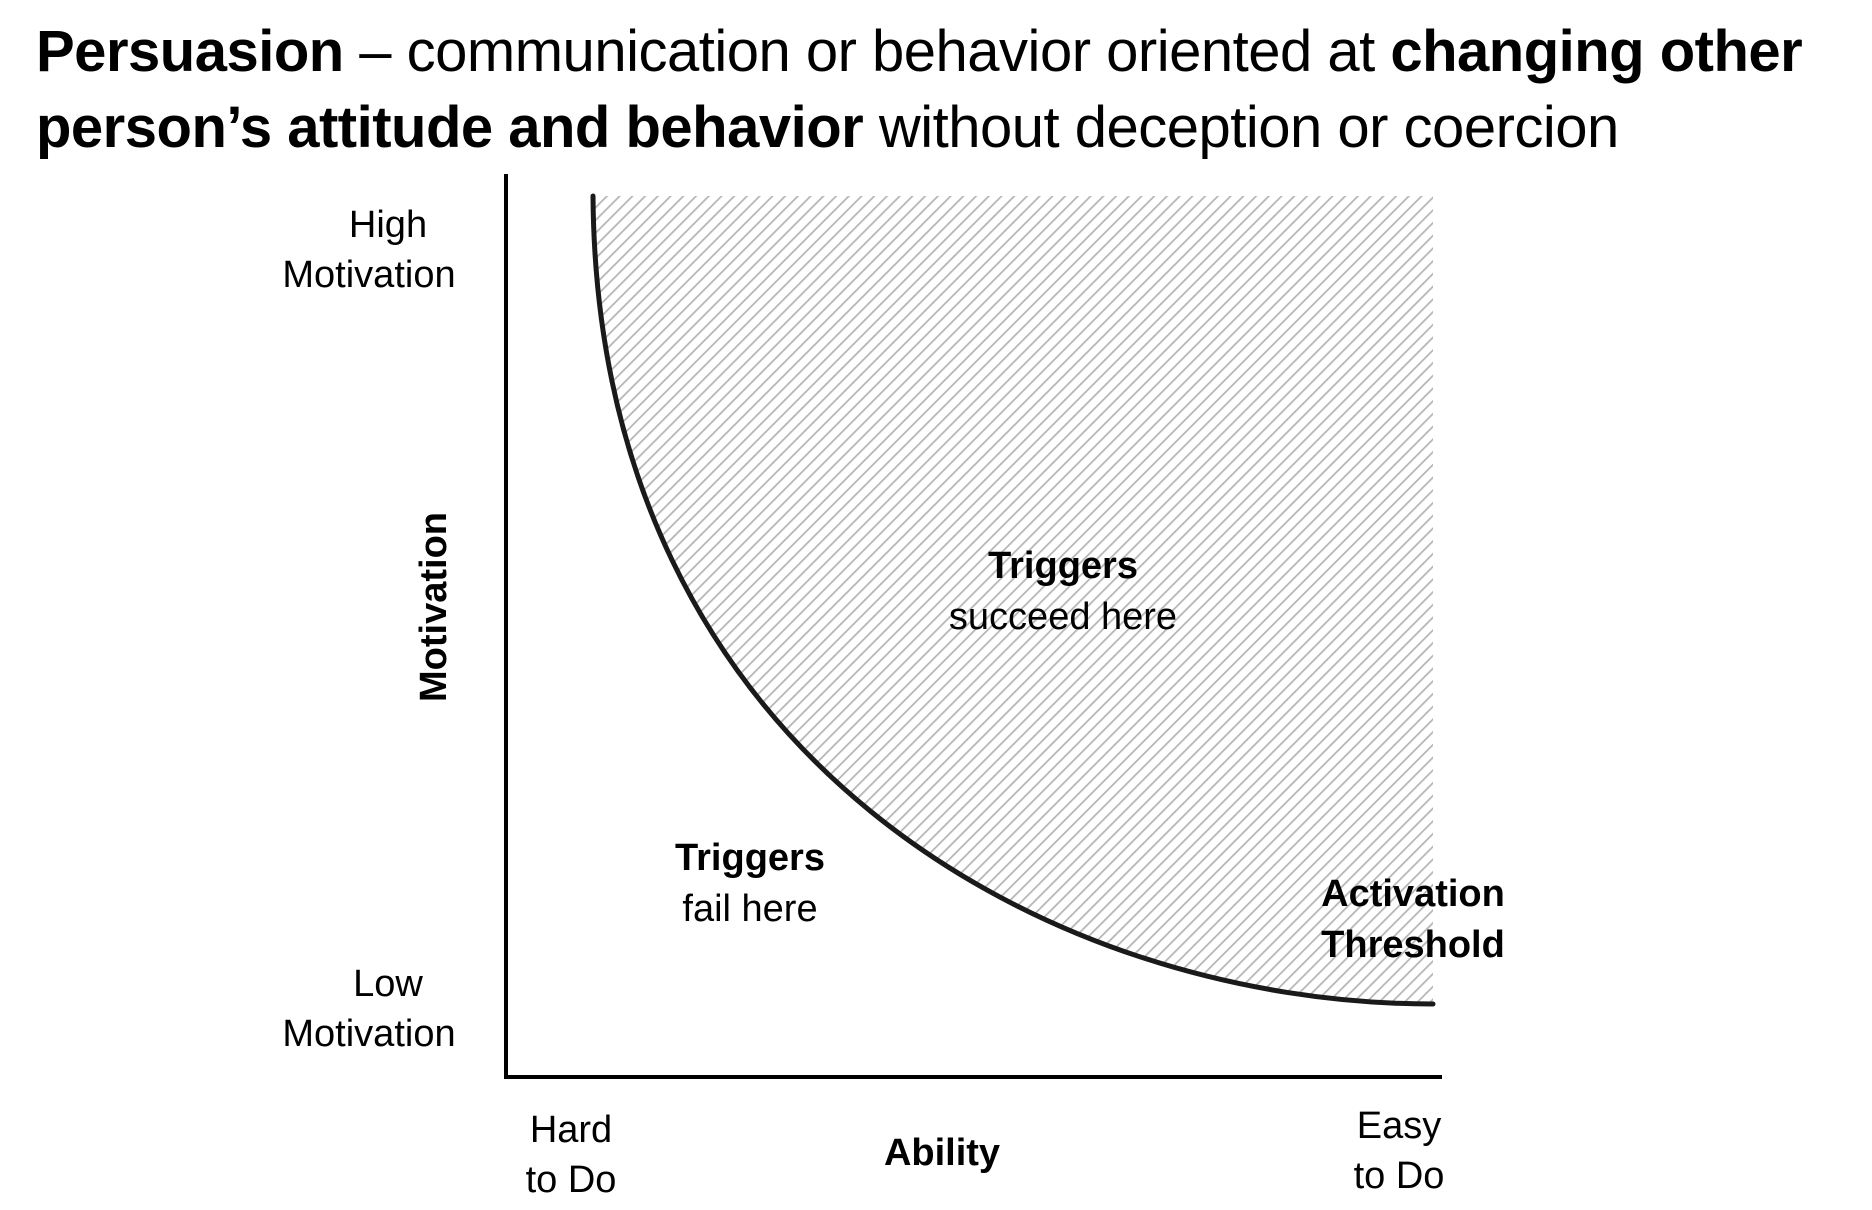 Image resolution: width=1872 pixels, height=1210 pixels. Describe the element at coordinates (1399, 1176) in the screenshot. I see `x-axis-right-label-line2: to Do` at that location.